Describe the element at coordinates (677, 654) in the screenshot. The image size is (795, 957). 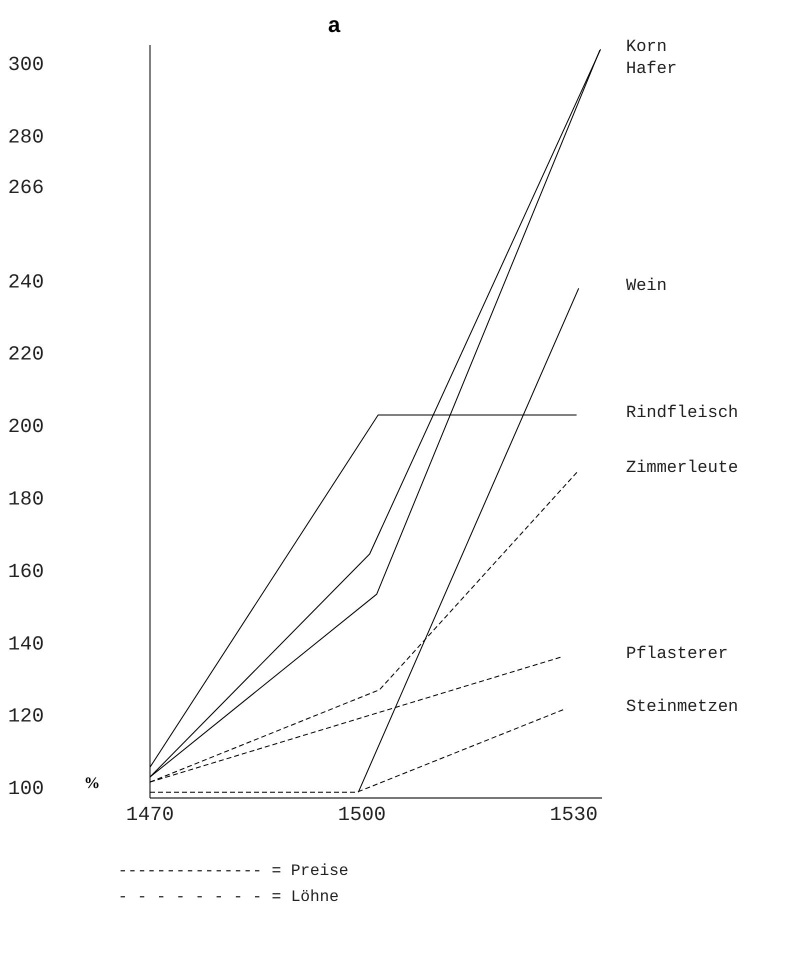
I see `text: Pflasterer` at that location.